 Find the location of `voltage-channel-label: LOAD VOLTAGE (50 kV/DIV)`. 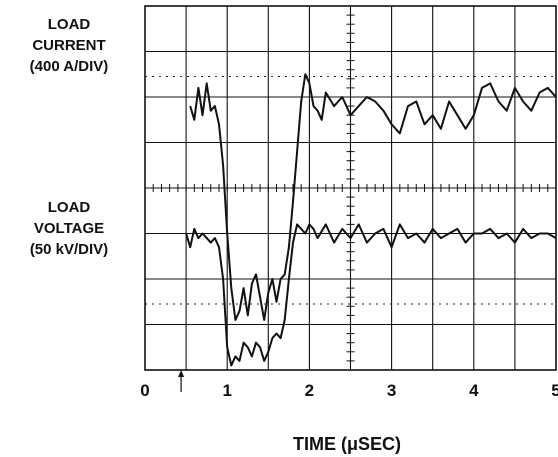

voltage-channel-label: LOAD VOLTAGE (50 kV/DIV) is located at coordinates (69, 228).